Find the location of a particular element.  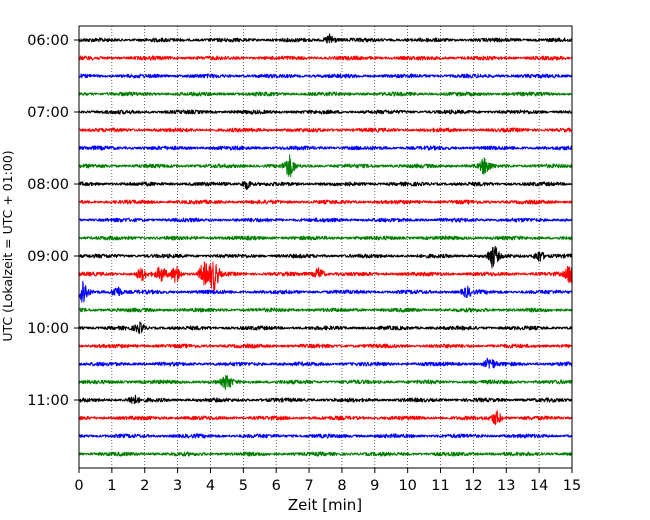

x-axis-ticks: 0 1 2 3 4 5 6 7 8 9 10 11 12 13 14 15 is located at coordinates (327, 481).